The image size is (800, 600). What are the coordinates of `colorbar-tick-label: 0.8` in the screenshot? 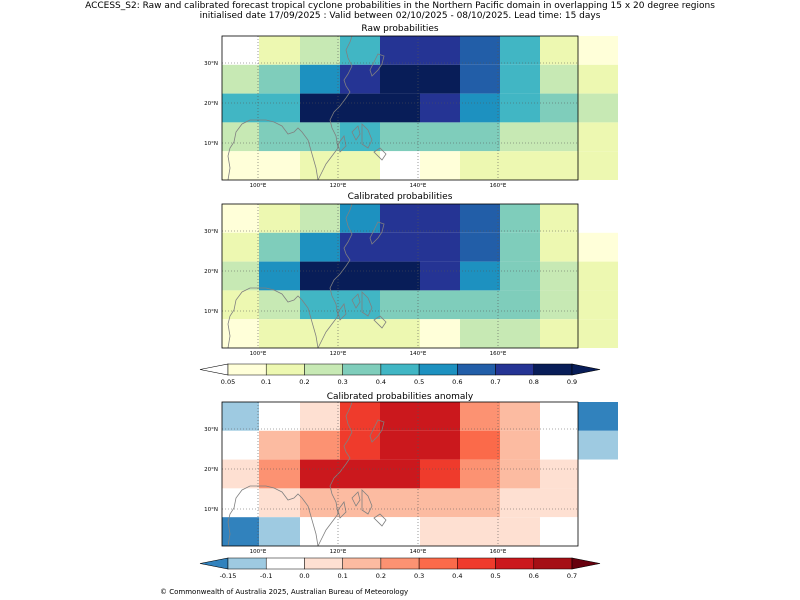 It's located at (534, 382).